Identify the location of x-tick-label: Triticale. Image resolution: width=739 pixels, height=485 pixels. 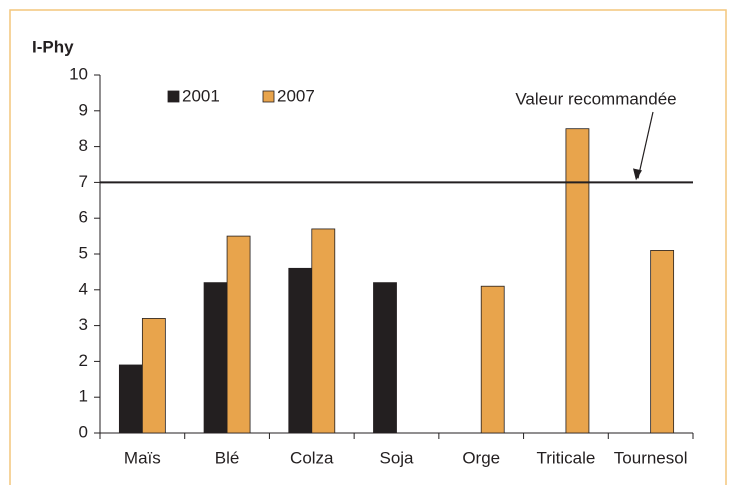
(565, 457).